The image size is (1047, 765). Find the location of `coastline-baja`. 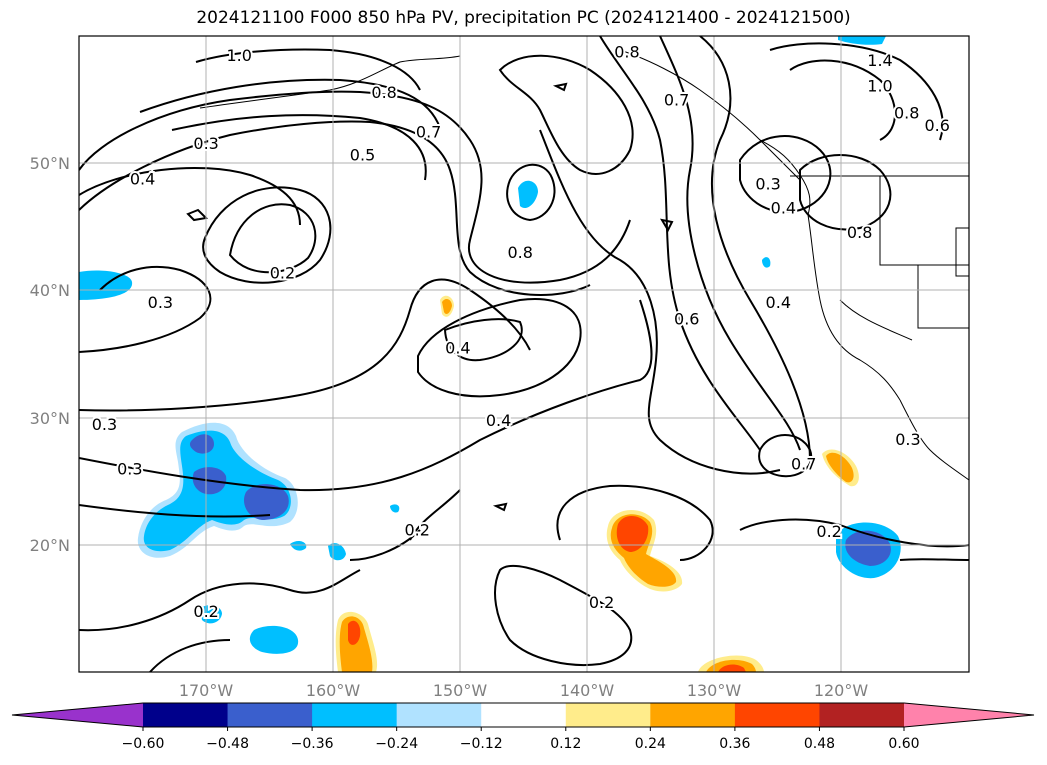

coastline-baja is located at coordinates (934, 440).